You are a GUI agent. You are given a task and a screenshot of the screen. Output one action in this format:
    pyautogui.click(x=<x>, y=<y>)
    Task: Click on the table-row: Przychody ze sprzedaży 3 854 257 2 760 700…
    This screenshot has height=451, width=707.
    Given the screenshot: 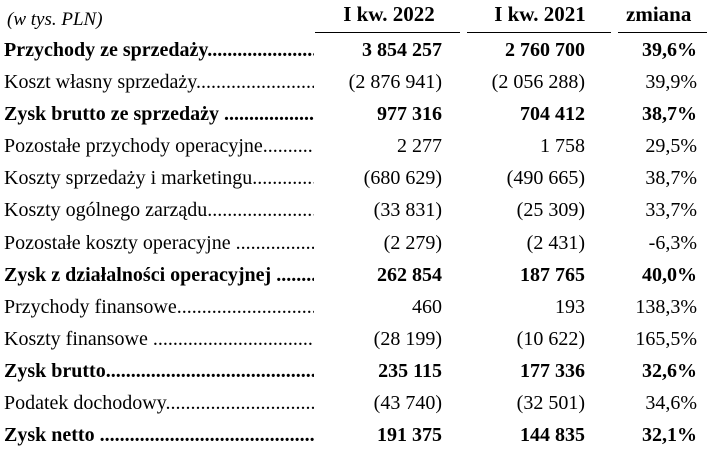 What is the action you would take?
    pyautogui.click(x=353, y=50)
    